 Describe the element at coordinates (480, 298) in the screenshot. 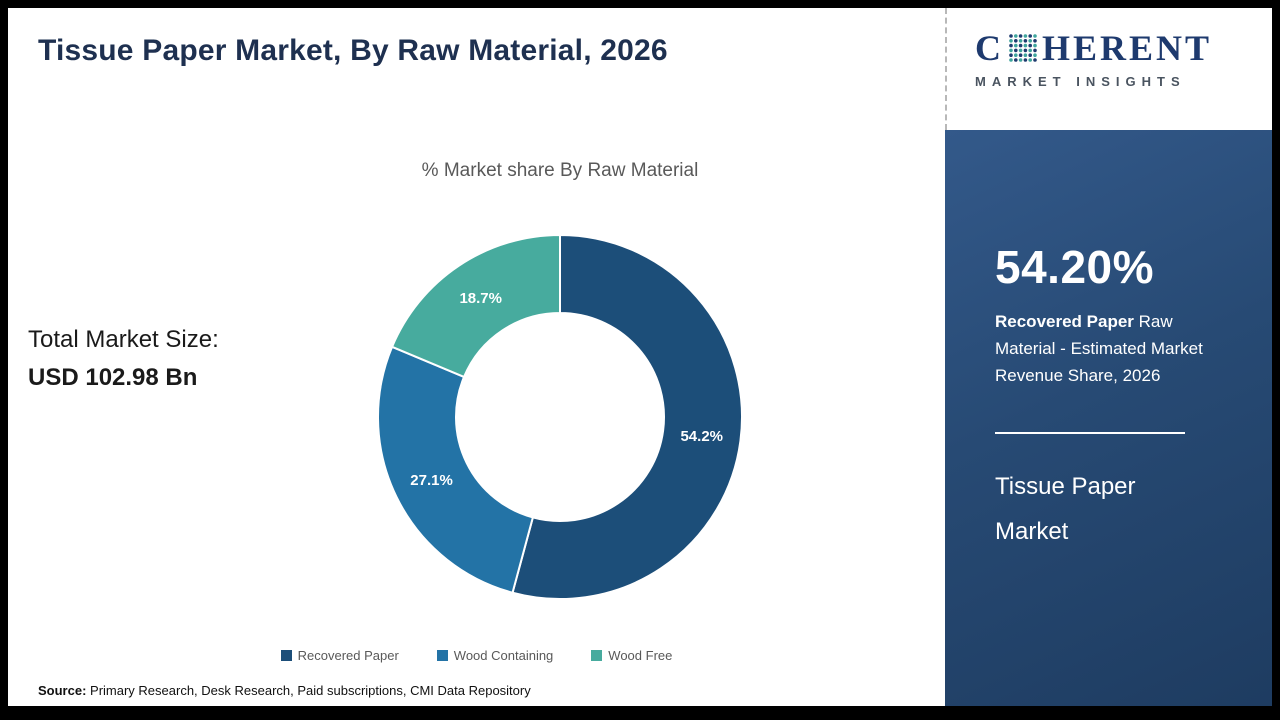

I see `slice-label: 18.7%` at that location.